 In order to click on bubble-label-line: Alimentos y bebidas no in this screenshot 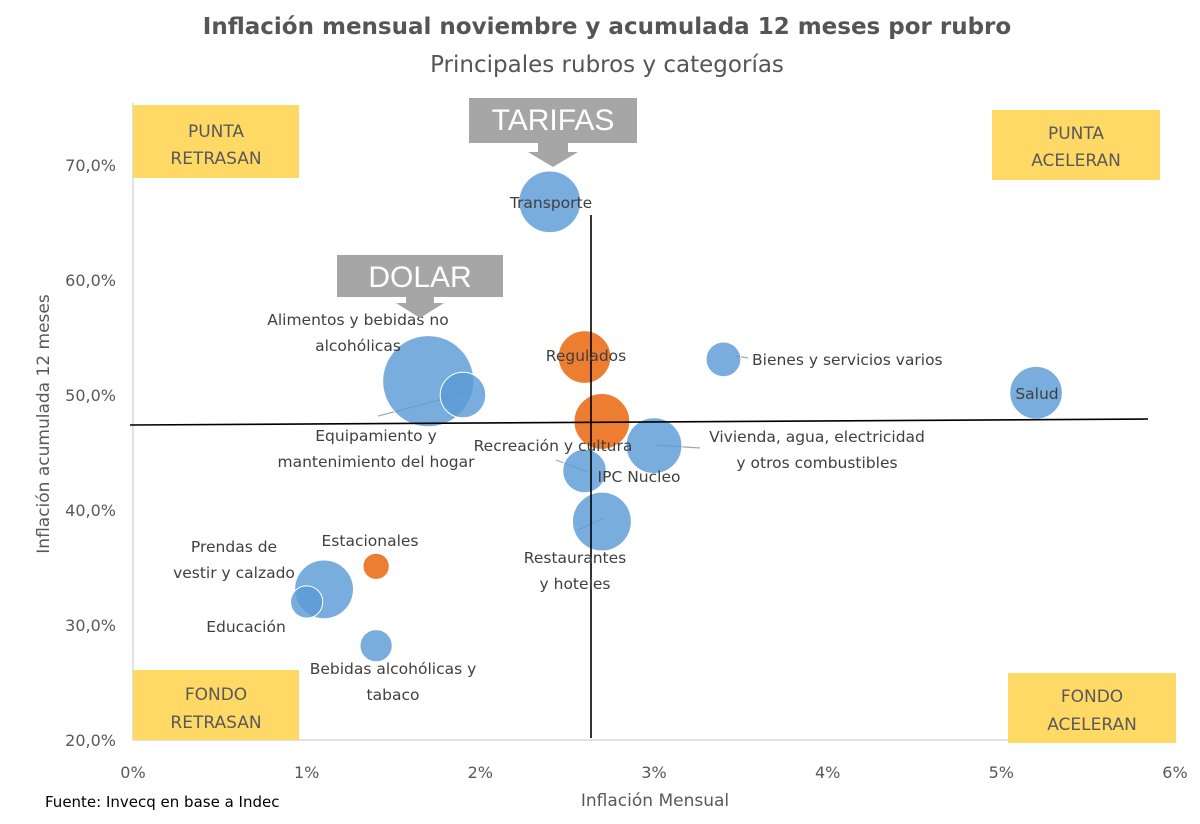, I will do `click(358, 320)`.